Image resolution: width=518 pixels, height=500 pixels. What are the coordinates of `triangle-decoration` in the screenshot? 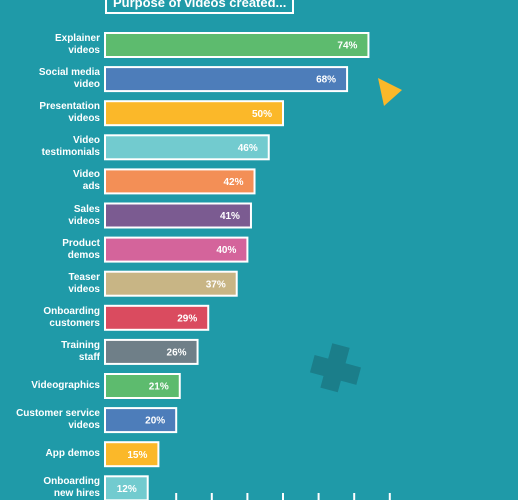 It's located at (390, 92).